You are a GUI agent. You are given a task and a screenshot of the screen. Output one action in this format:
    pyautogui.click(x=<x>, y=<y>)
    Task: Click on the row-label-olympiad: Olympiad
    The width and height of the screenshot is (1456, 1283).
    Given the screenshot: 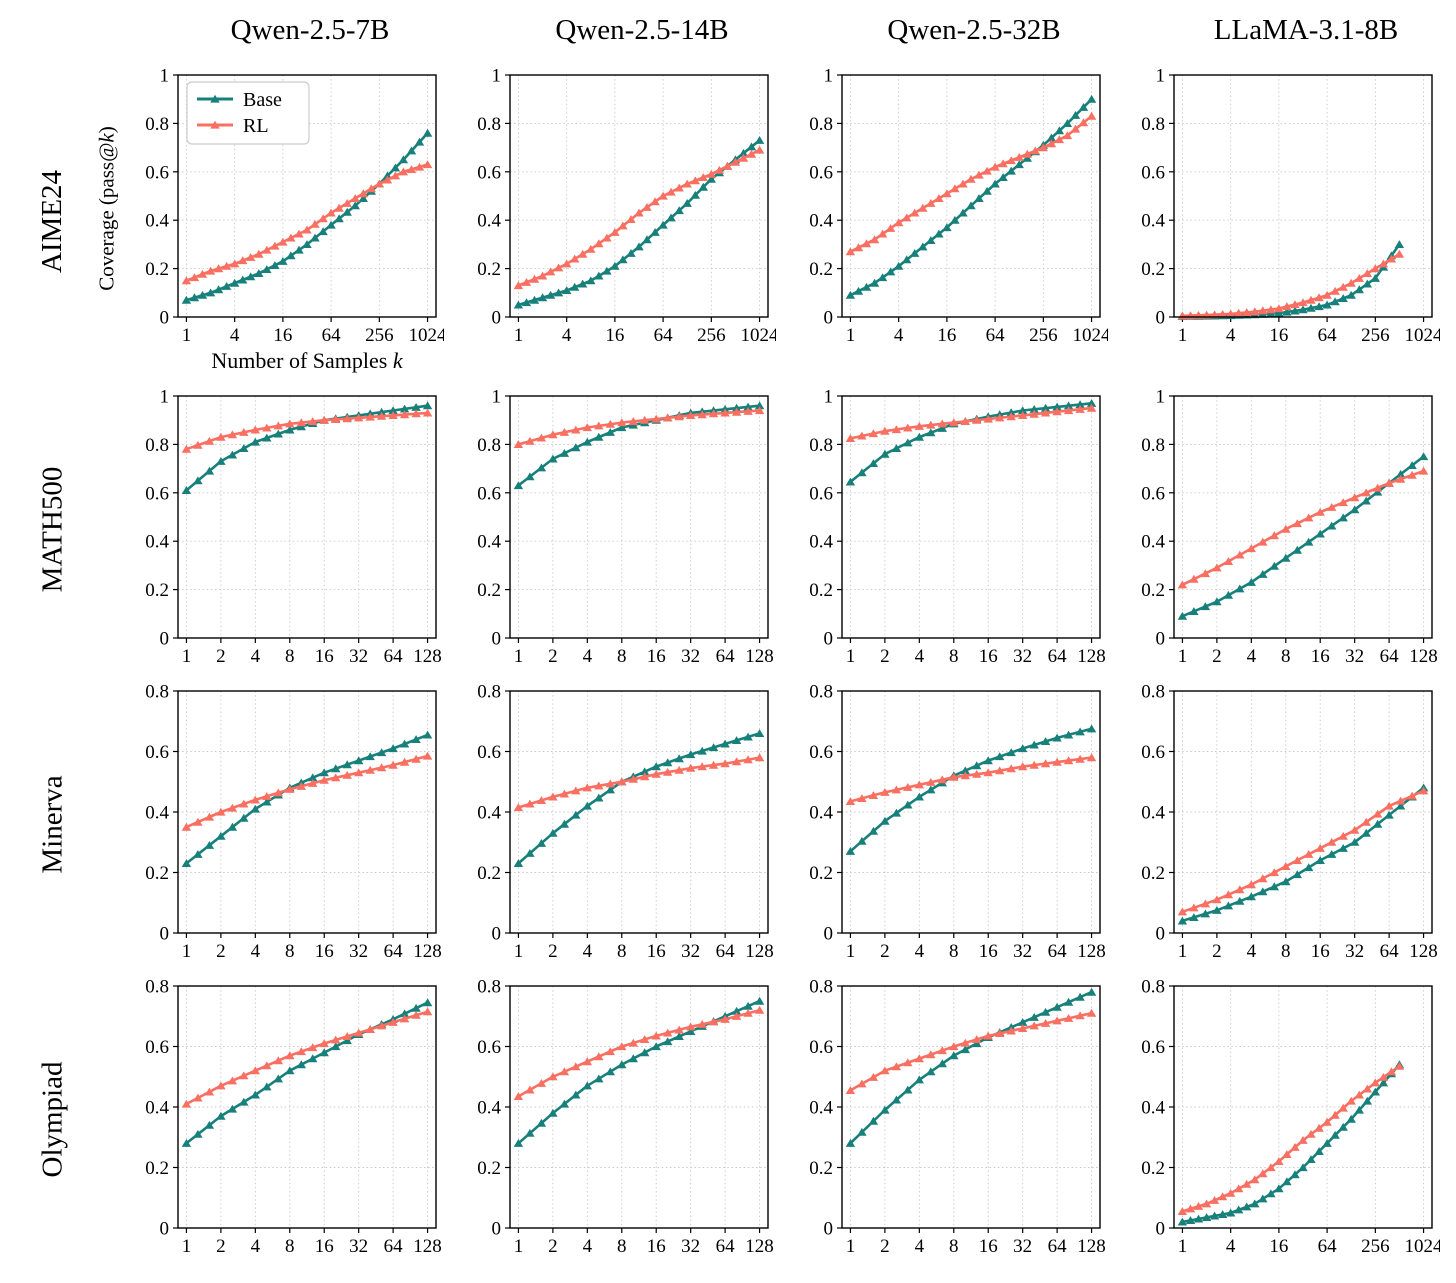 What is the action you would take?
    pyautogui.click(x=52, y=1119)
    